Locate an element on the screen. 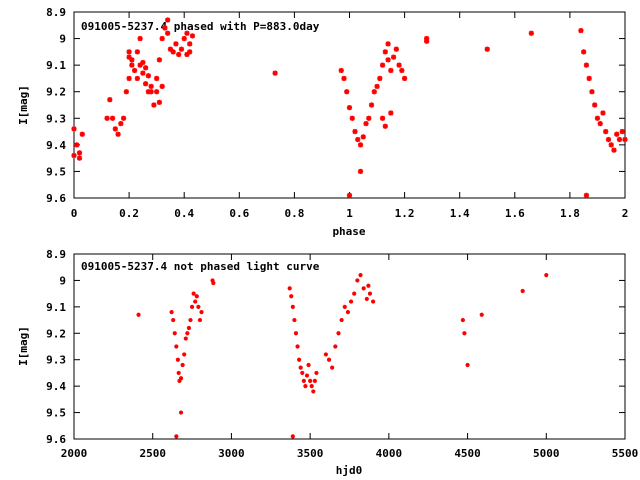  chart-1-xtick-label: 0.4 is located at coordinates (184, 213).